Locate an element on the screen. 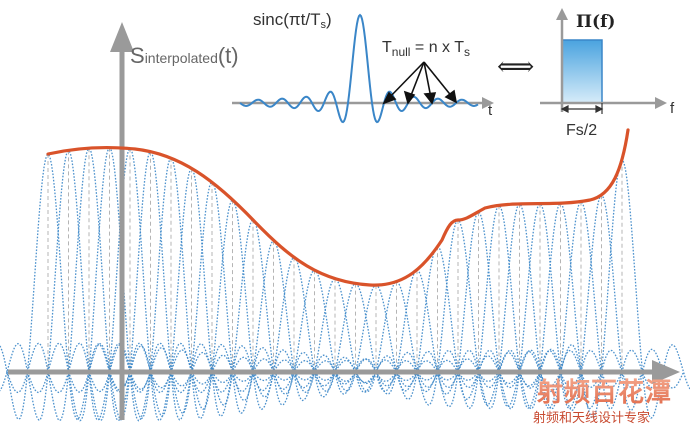  sinc-inset-x-axis-arrow is located at coordinates (488, 103).